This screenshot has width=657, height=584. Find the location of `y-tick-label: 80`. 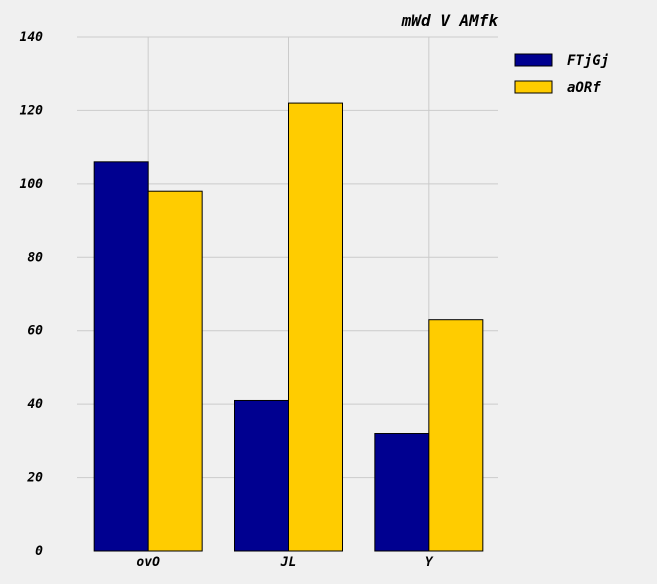

y-tick-label: 80 is located at coordinates (35, 257).